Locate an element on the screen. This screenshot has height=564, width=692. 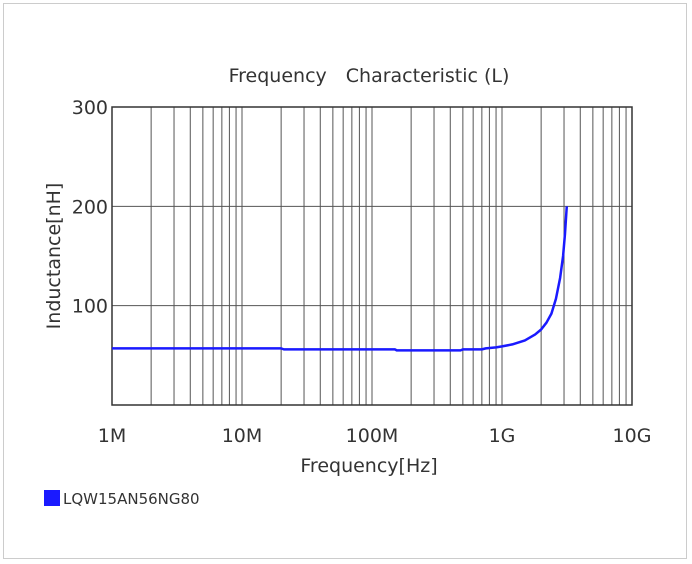
x-tick-label: 1G is located at coordinates (502, 436).